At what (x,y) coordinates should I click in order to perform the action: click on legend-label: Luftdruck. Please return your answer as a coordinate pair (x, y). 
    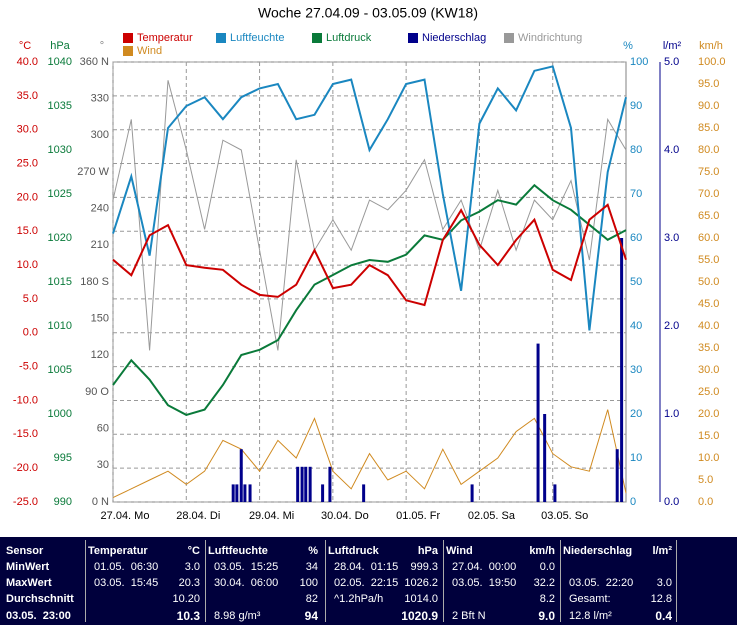
    Looking at the image, I should click on (349, 38).